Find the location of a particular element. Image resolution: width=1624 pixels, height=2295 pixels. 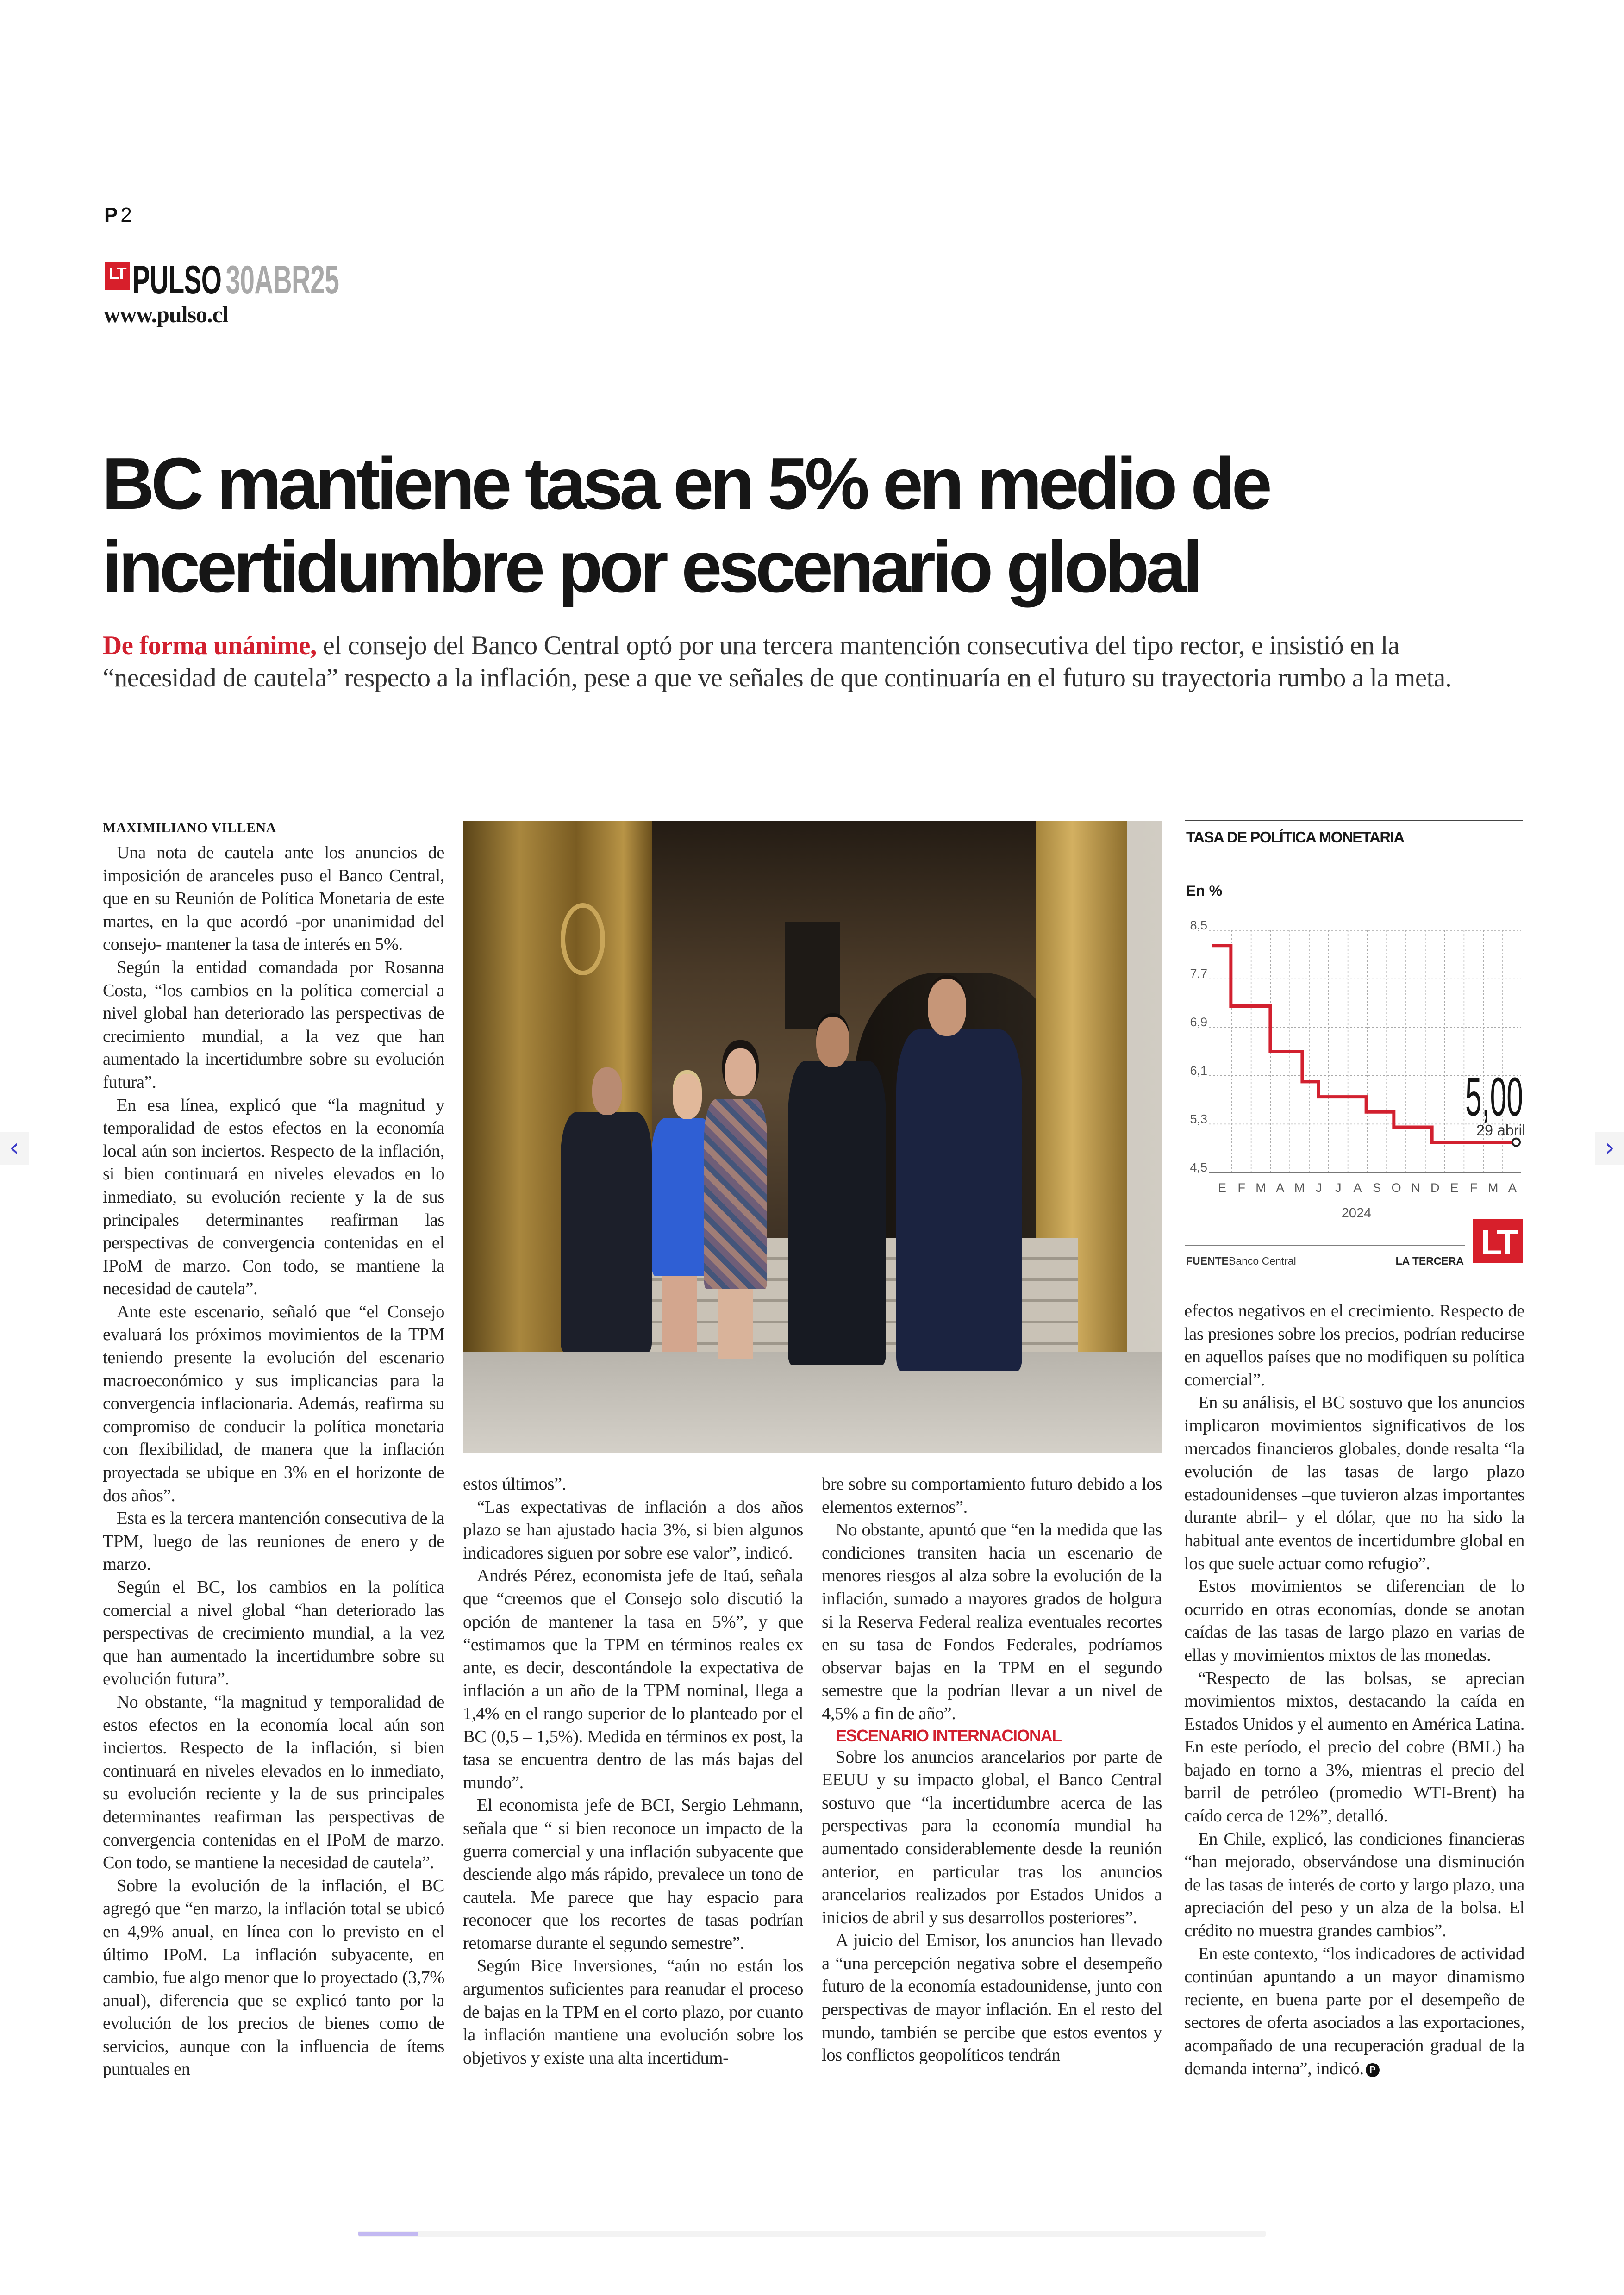

logo-badge-text: LT is located at coordinates (117, 273).